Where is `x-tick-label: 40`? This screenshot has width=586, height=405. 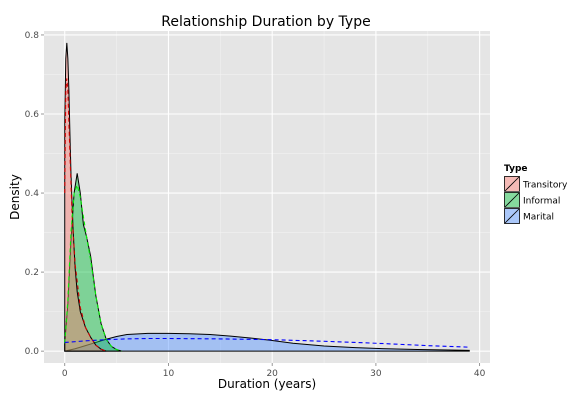
x-tick-label: 40 is located at coordinates (480, 374).